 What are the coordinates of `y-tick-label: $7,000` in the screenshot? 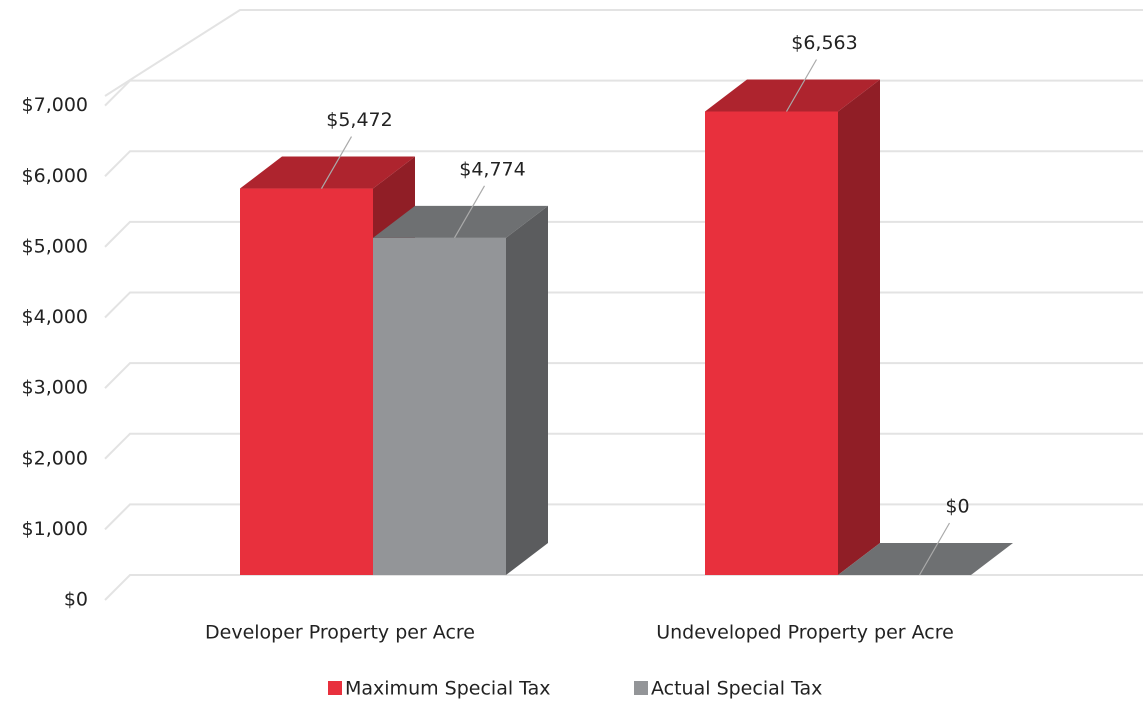 It's located at (55, 105).